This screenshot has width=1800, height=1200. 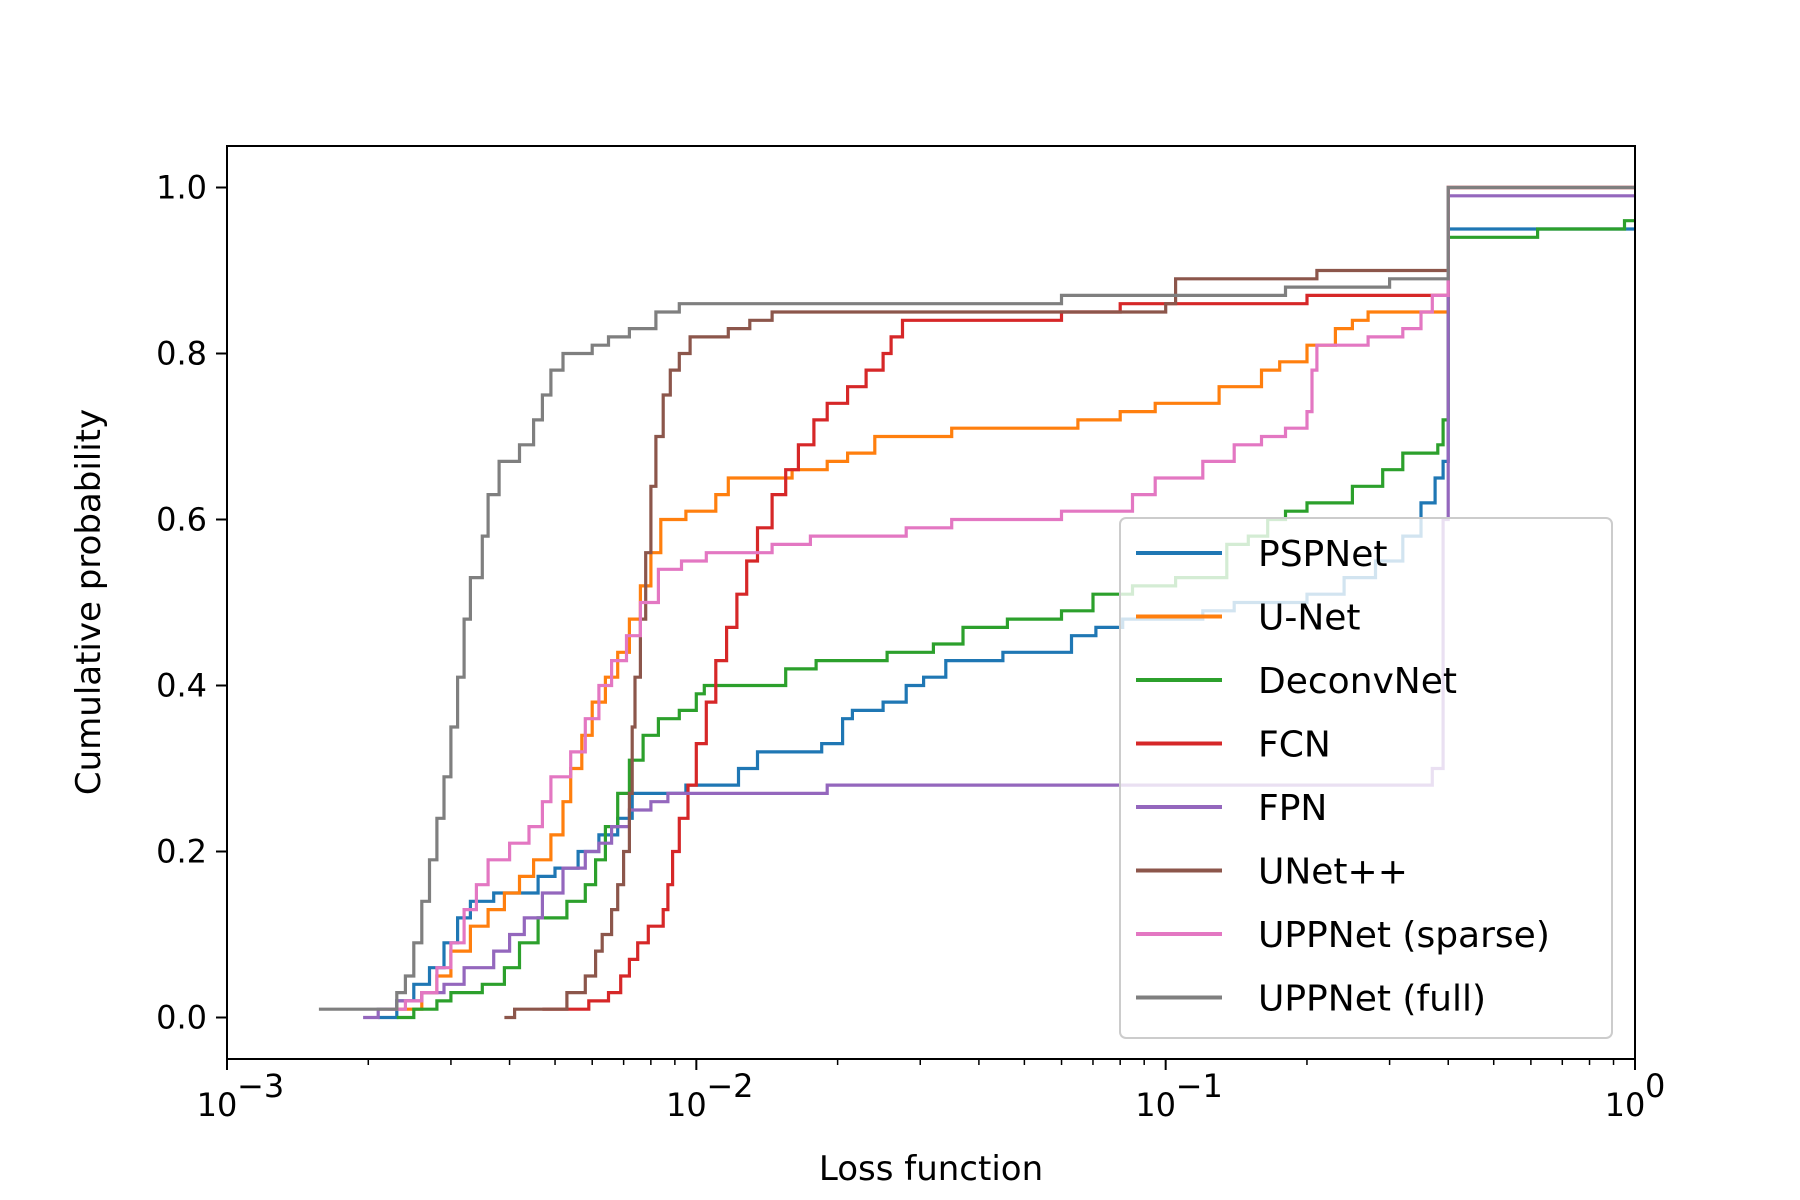 What do you see at coordinates (1372, 999) in the screenshot?
I see `legend-label-7: UPPNet (full)` at bounding box center [1372, 999].